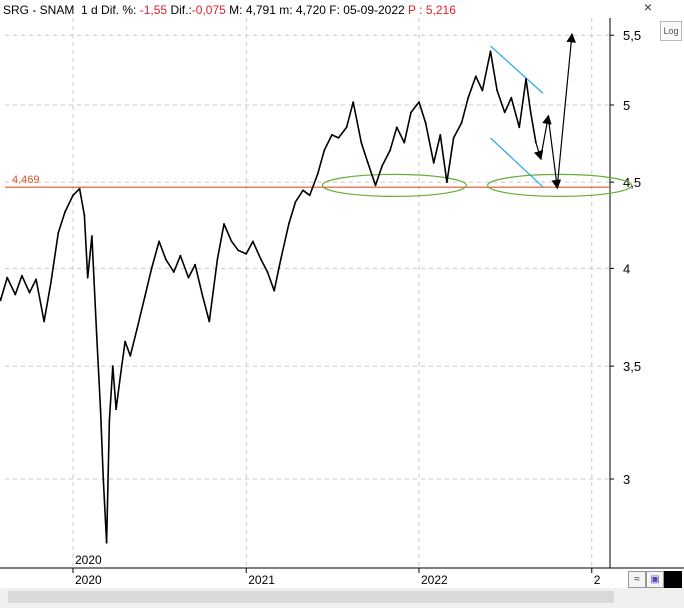 The width and height of the screenshot is (684, 608). I want to click on date-value: 05-09-2022, so click(374, 10).